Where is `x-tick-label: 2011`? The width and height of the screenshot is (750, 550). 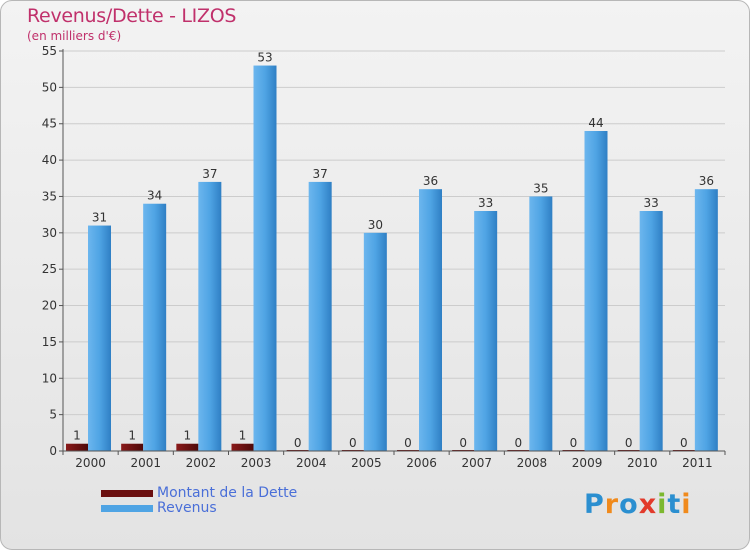
x-tick-label: 2011 is located at coordinates (697, 463).